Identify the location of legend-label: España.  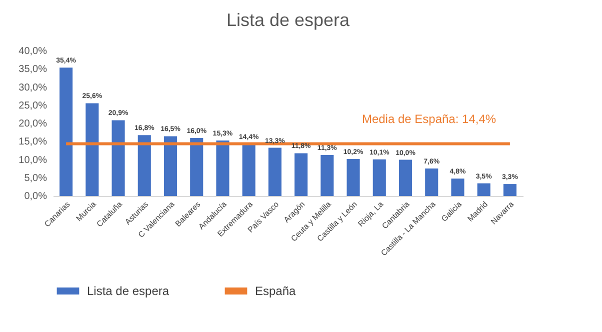
(275, 291).